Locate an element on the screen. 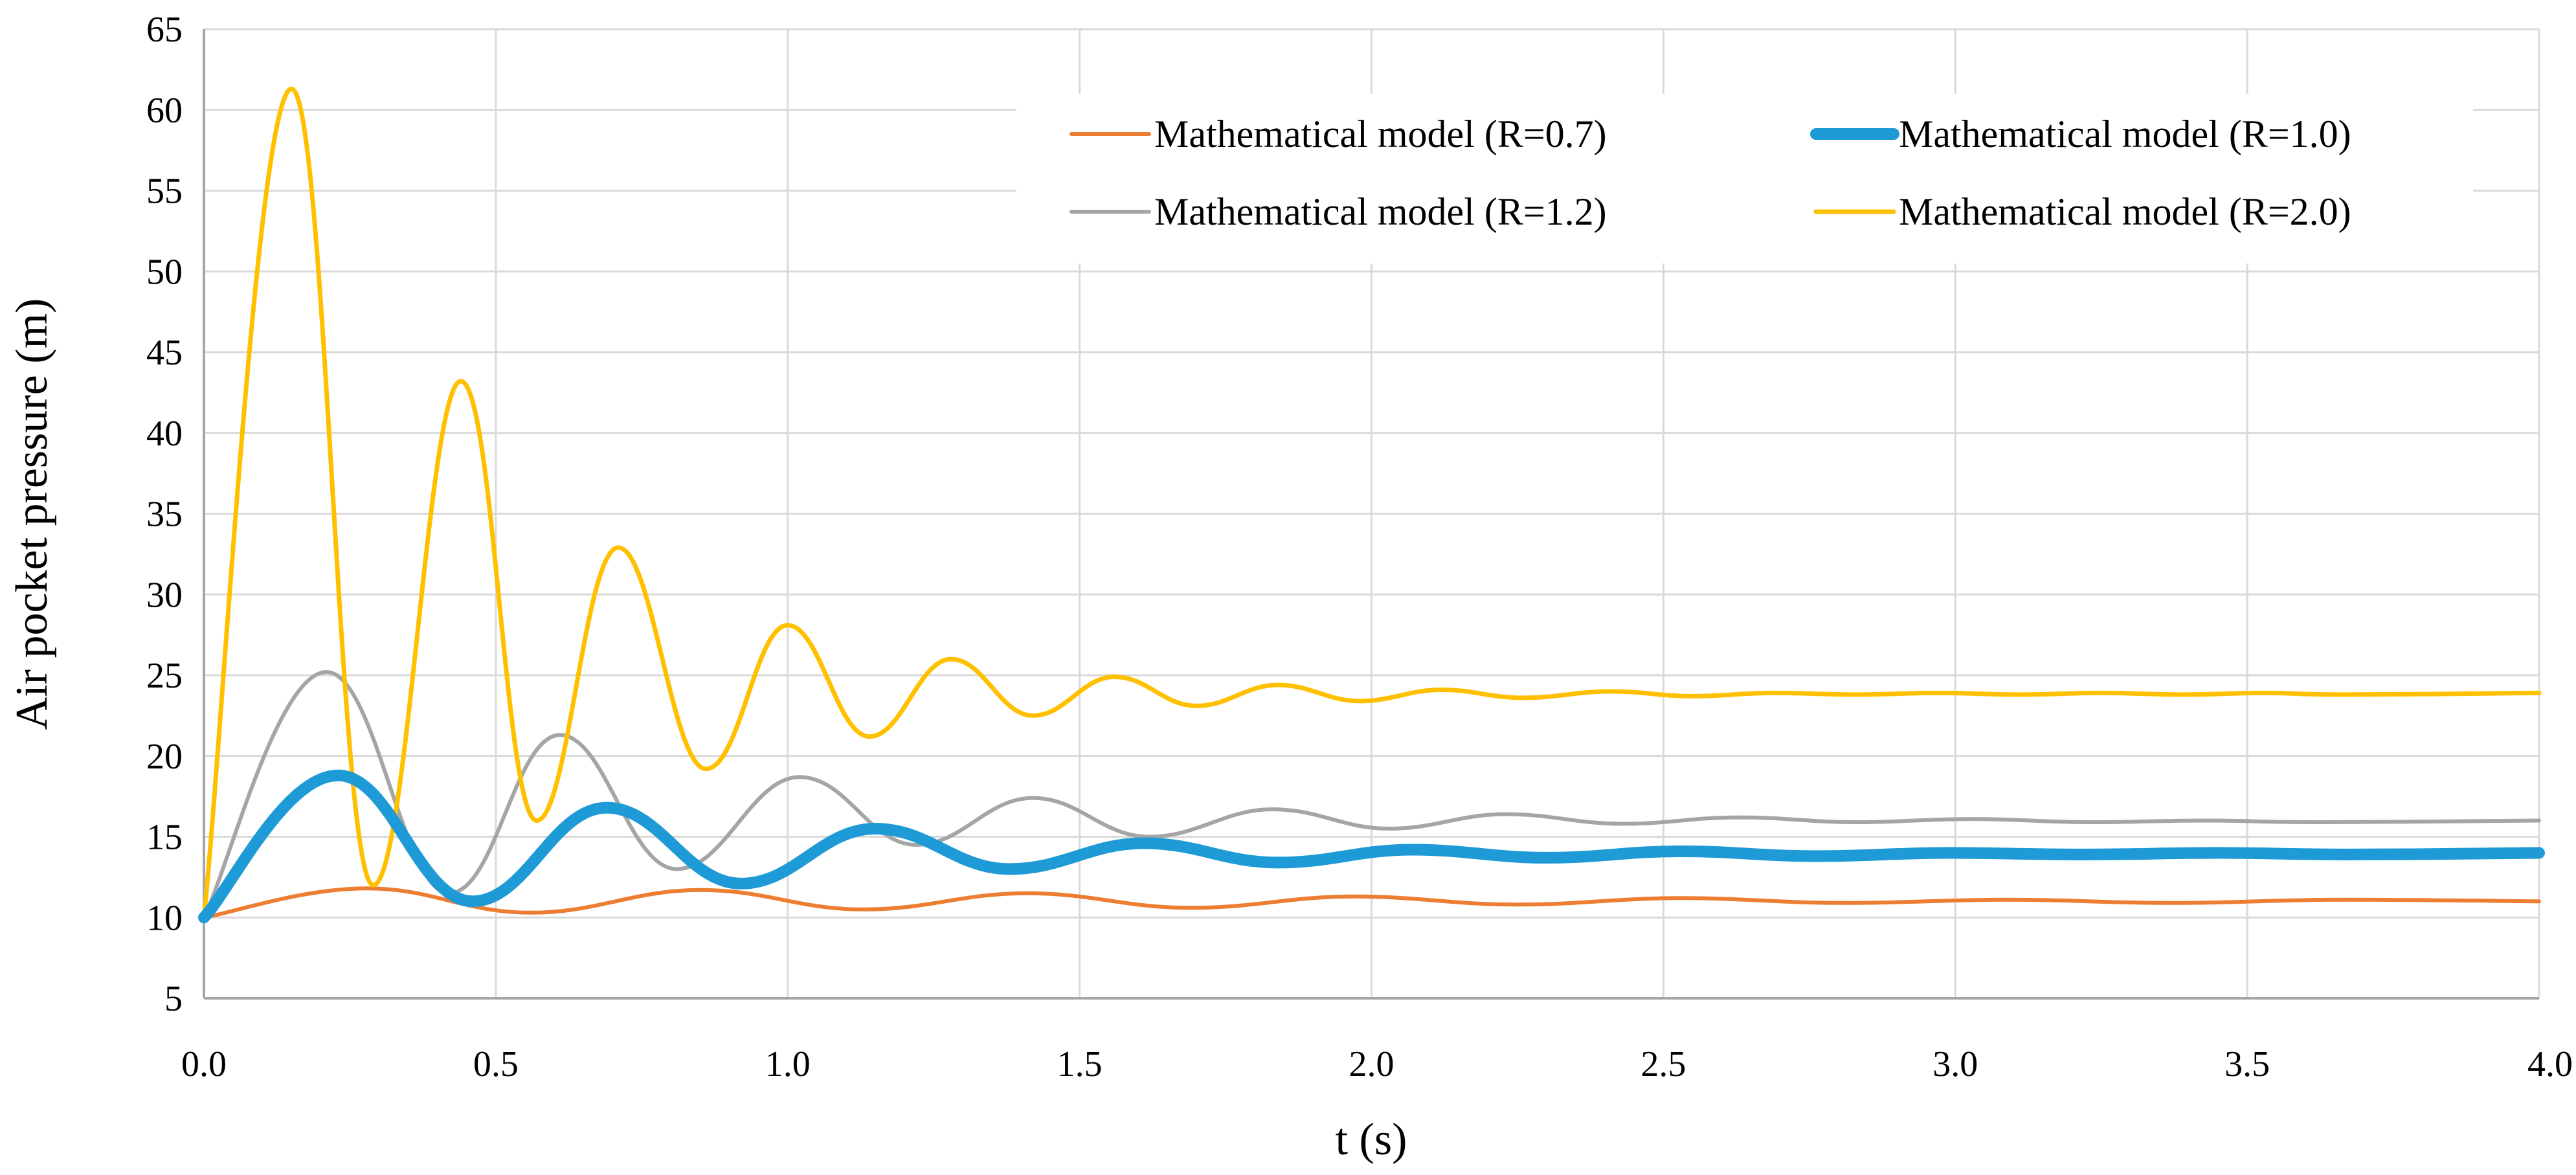 The width and height of the screenshot is (2576, 1175). x-tick-label: 4.0 is located at coordinates (2550, 1064).